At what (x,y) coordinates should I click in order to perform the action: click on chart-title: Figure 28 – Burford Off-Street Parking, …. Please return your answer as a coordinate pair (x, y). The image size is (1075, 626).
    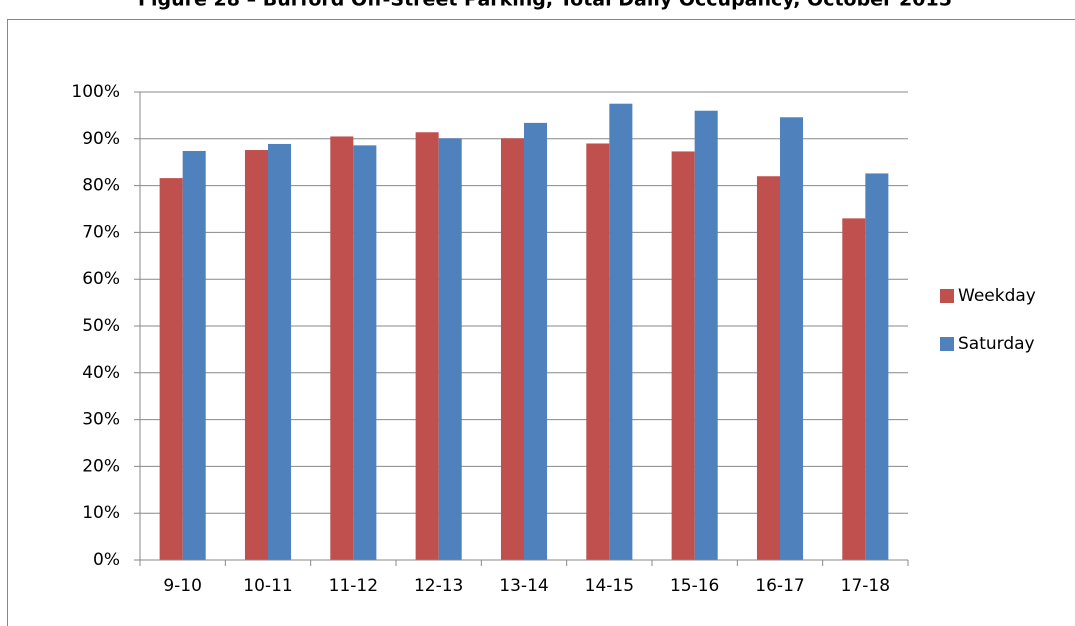
    Looking at the image, I should click on (545, 5).